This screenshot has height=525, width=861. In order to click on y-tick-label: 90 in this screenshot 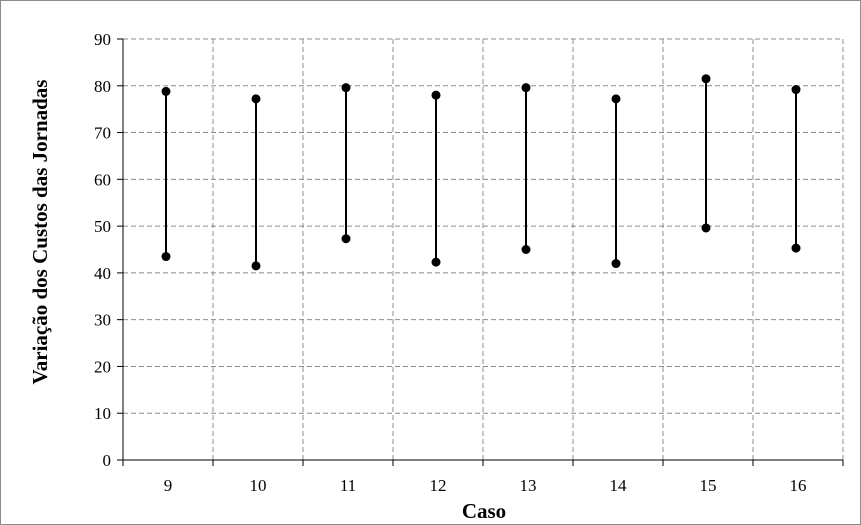, I will do `click(102, 39)`.